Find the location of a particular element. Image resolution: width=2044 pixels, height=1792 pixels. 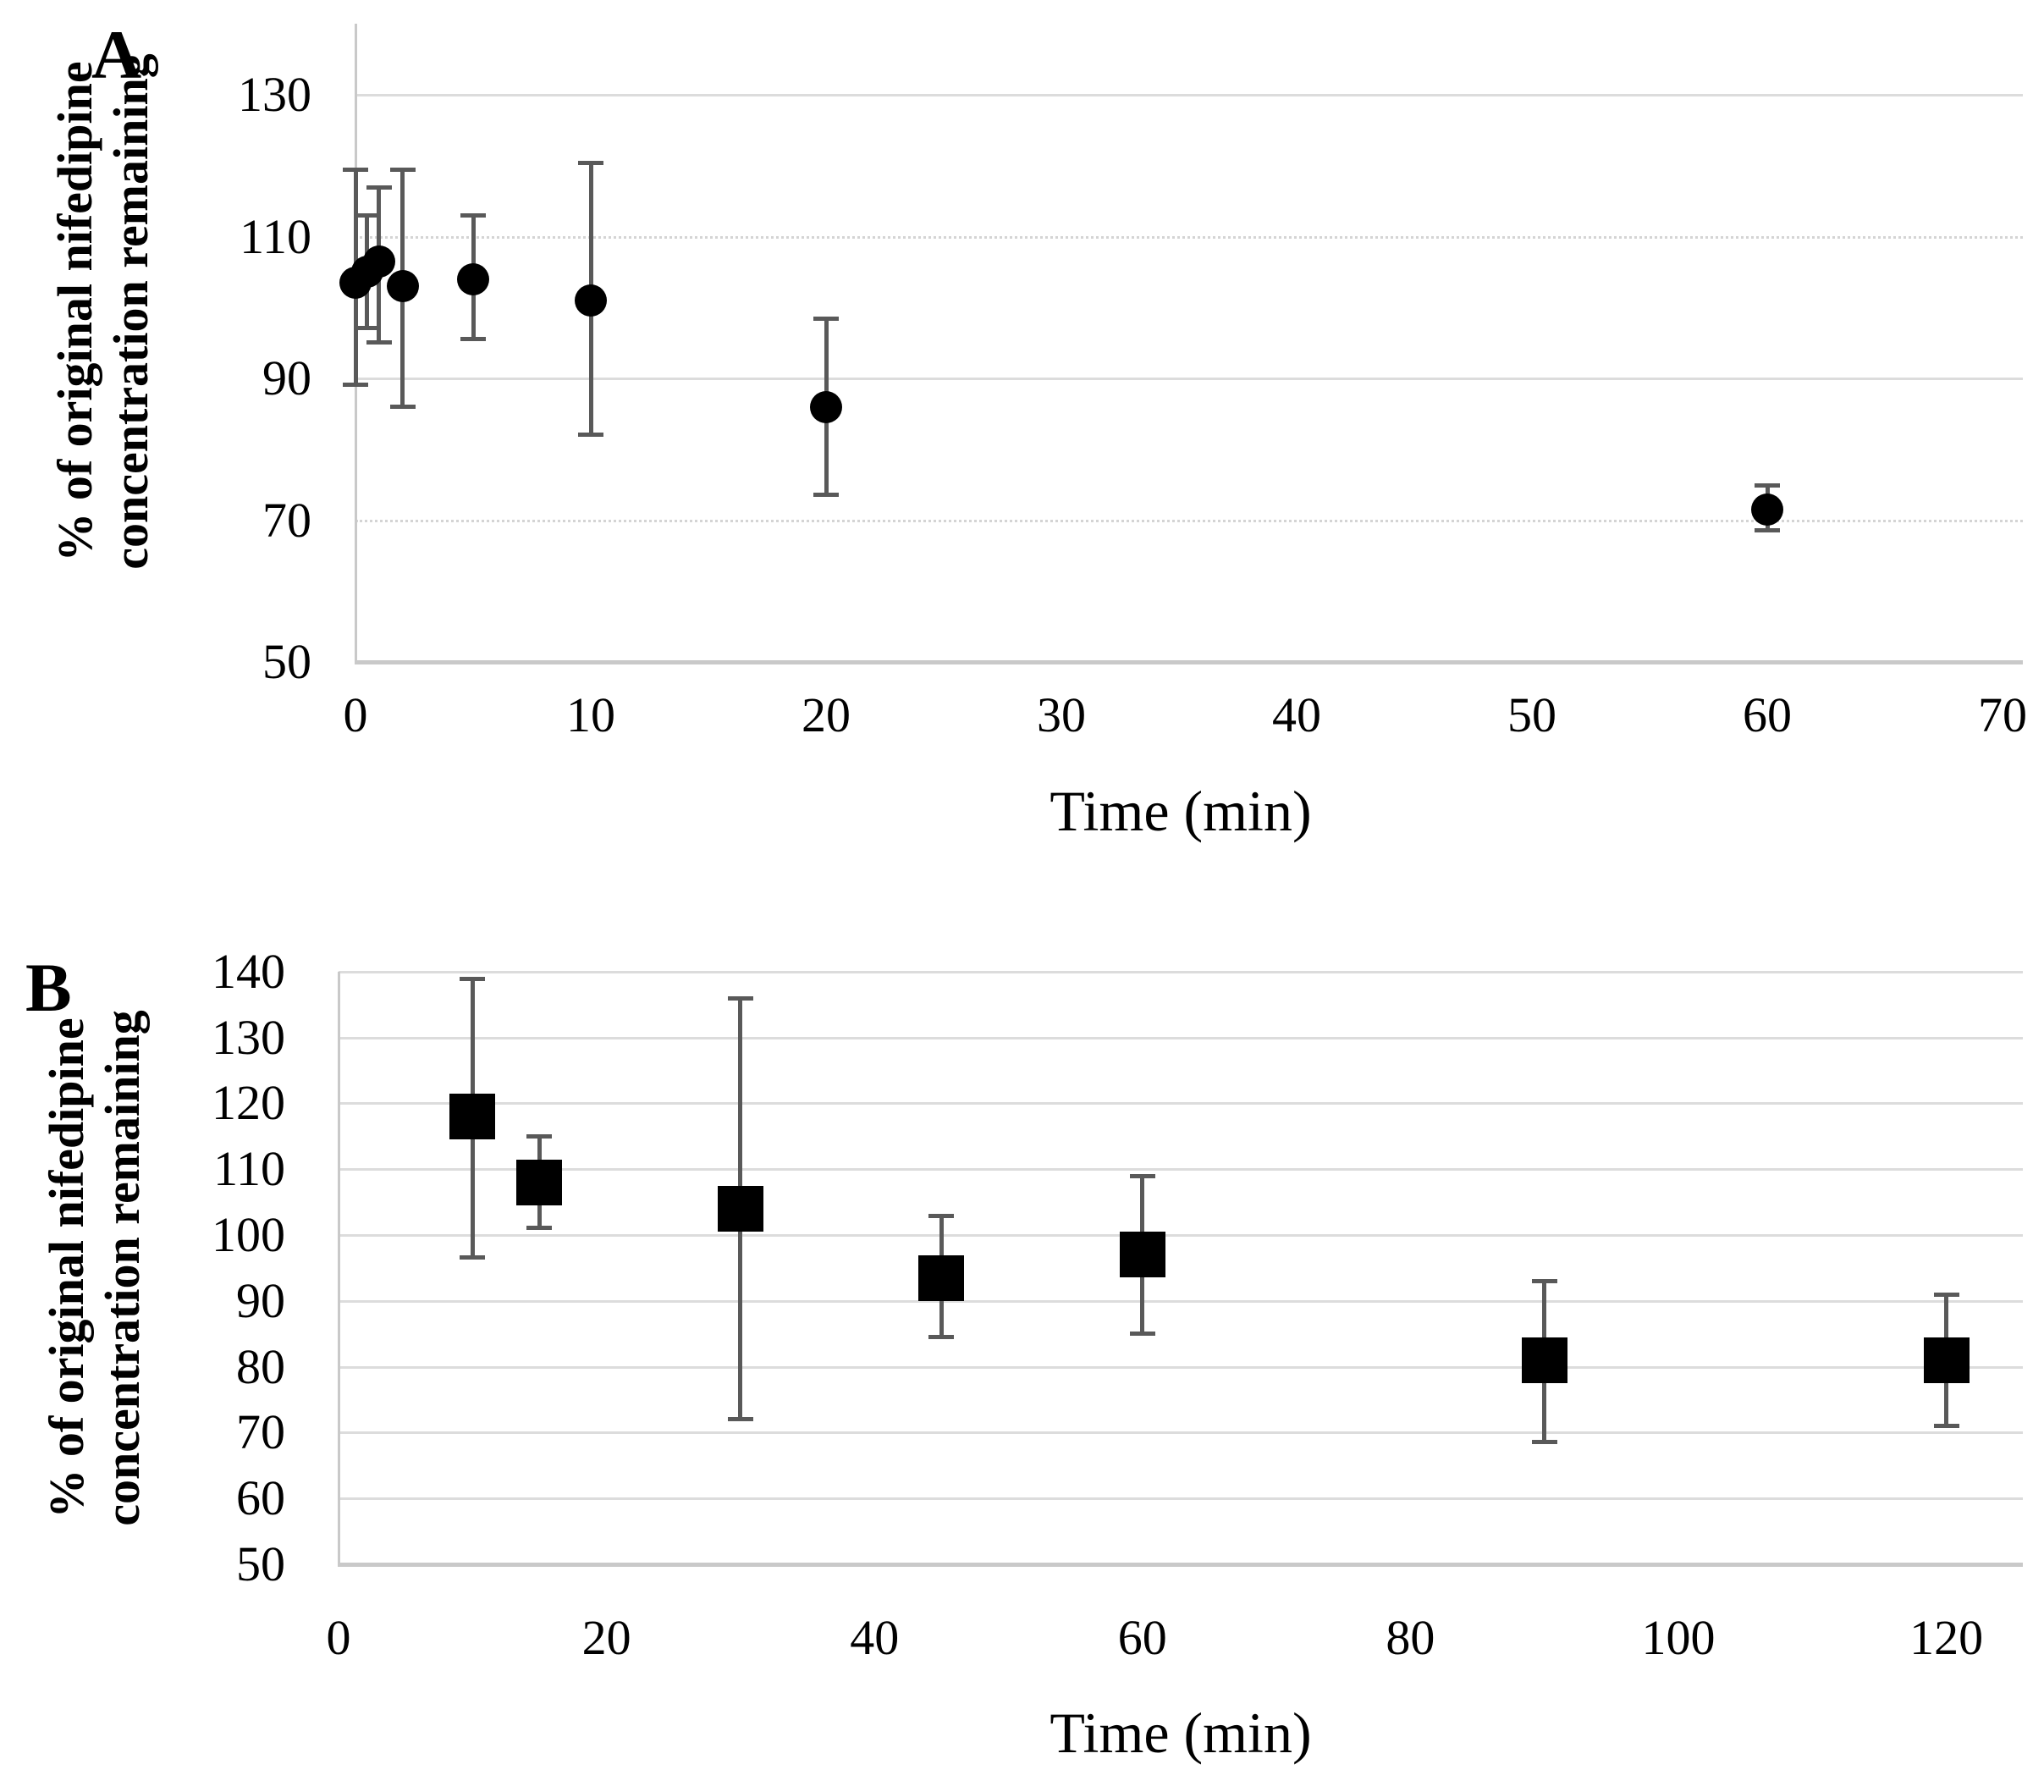

y-tick-label: 100 is located at coordinates (248, 1234).